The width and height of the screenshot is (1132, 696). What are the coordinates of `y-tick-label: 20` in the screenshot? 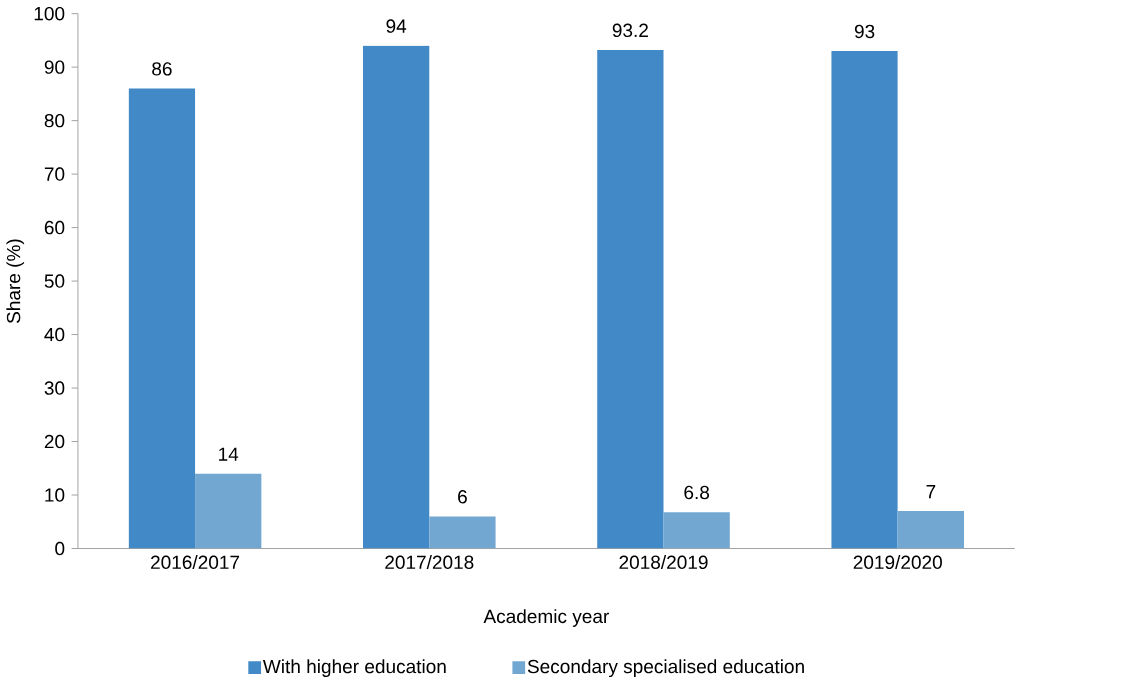 It's located at (54, 441).